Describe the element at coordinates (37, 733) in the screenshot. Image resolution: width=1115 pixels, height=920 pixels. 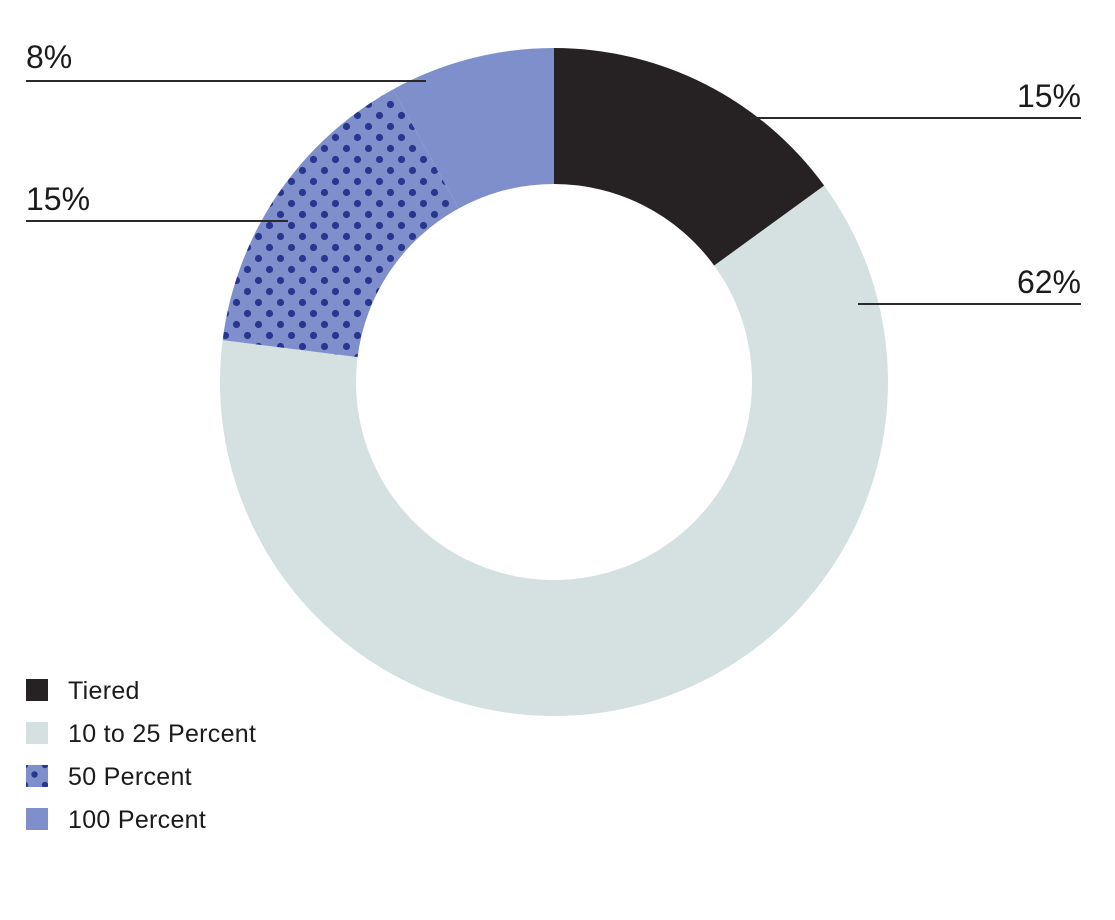
I see `legend-swatch-10-to-25-percent` at that location.